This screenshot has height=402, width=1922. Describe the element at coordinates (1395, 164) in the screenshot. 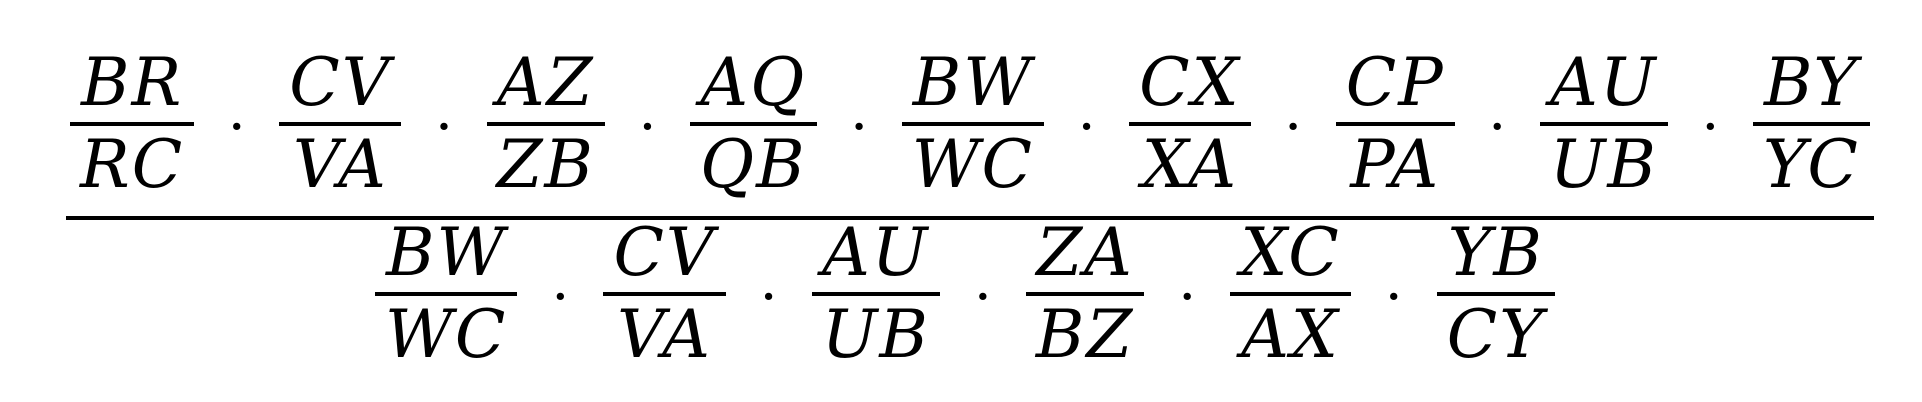

I see `fraction-denominator: PA` at that location.